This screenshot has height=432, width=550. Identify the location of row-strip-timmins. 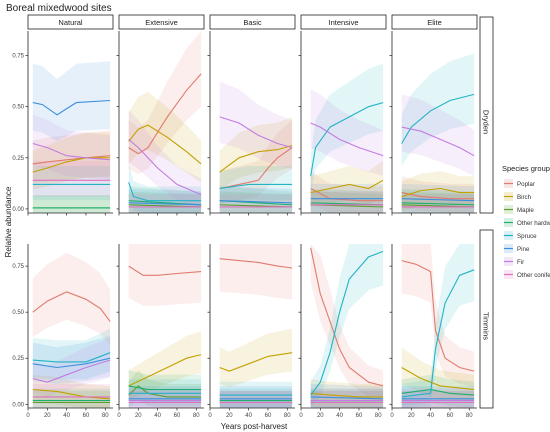
(486, 319).